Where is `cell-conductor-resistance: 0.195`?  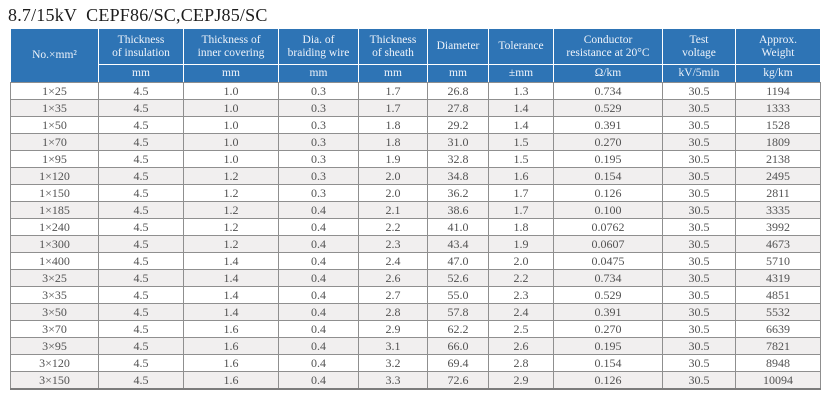 cell-conductor-resistance: 0.195 is located at coordinates (608, 346).